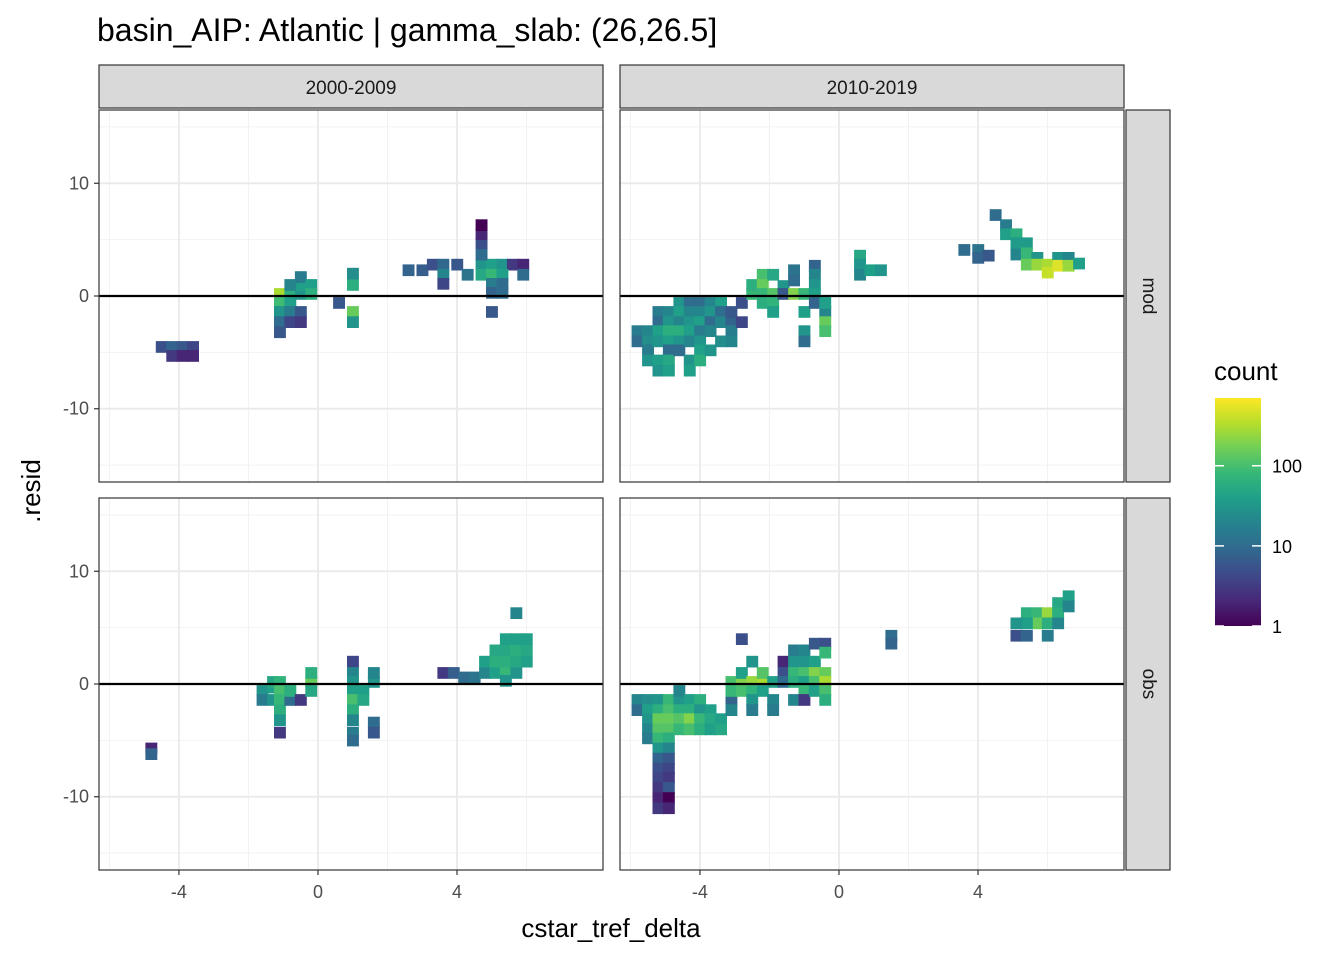 The image size is (1344, 960). Describe the element at coordinates (84, 684) in the screenshot. I see `y-tick-label: 0` at that location.